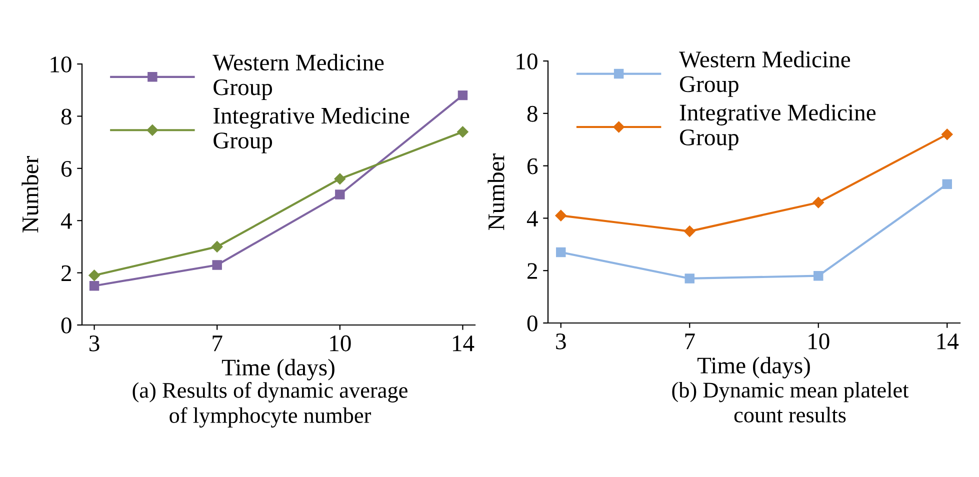 The width and height of the screenshot is (979, 477). Describe the element at coordinates (270, 405) in the screenshot. I see `text: (a) Results of dynamic average of lymphocyte number` at that location.